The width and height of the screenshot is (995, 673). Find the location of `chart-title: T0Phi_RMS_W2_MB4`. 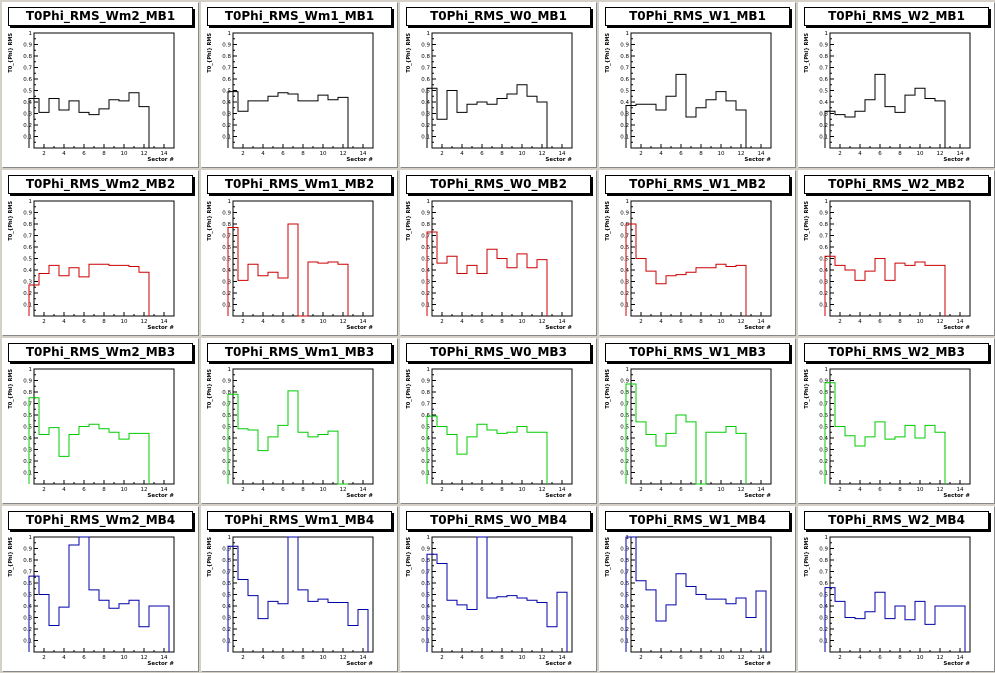

chart-title: T0Phi_RMS_W2_MB4 is located at coordinates (896, 520).